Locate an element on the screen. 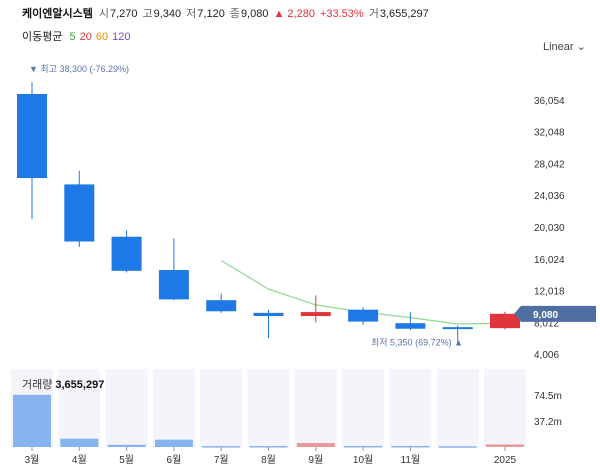 The height and width of the screenshot is (474, 600). y-tick-label: 8,012 is located at coordinates (546, 323).